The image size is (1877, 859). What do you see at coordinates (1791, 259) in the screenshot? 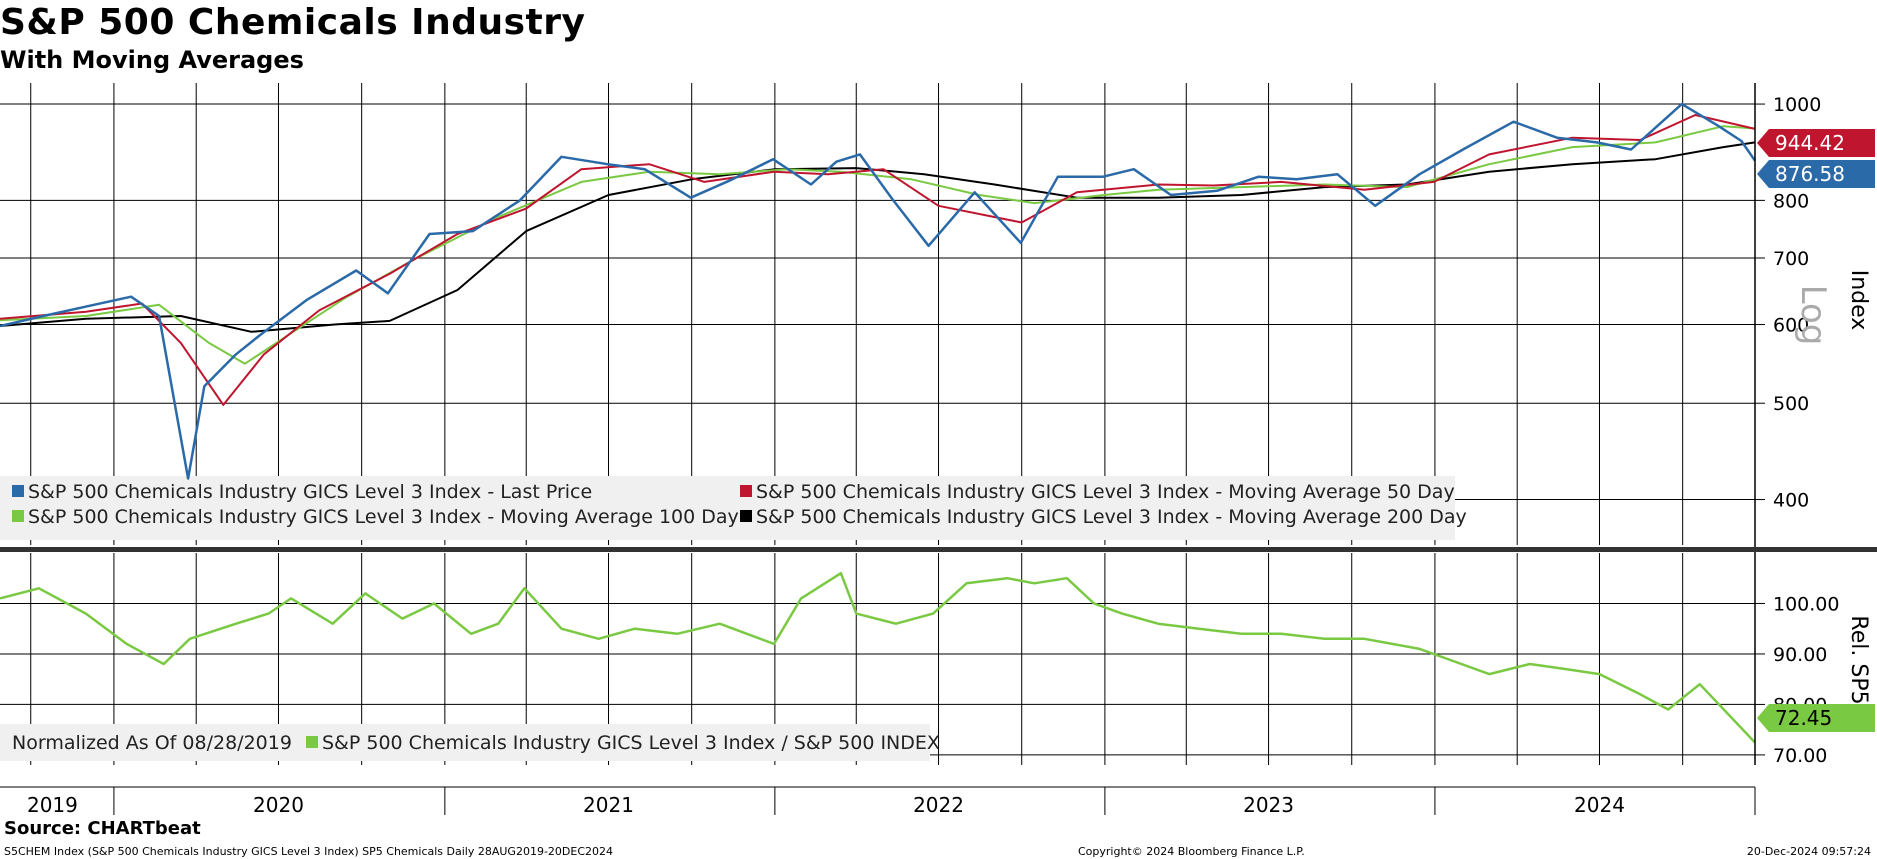
I see `y-tick-label: 700` at bounding box center [1791, 259].